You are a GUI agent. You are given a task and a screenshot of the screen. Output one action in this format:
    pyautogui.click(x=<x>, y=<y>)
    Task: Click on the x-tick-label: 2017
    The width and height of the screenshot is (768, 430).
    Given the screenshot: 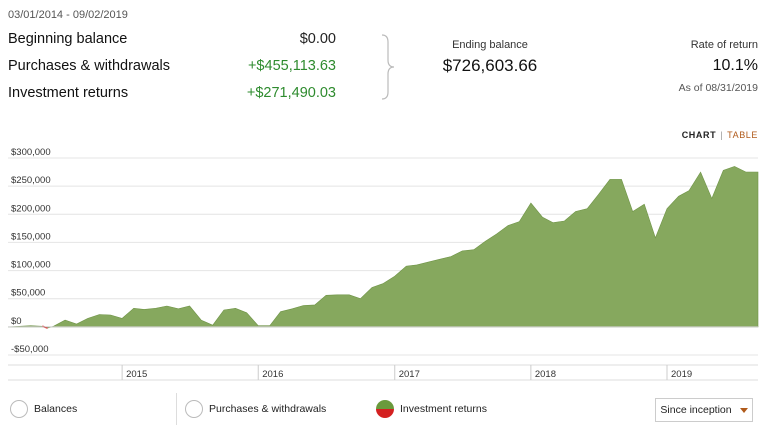 What is the action you would take?
    pyautogui.click(x=409, y=374)
    